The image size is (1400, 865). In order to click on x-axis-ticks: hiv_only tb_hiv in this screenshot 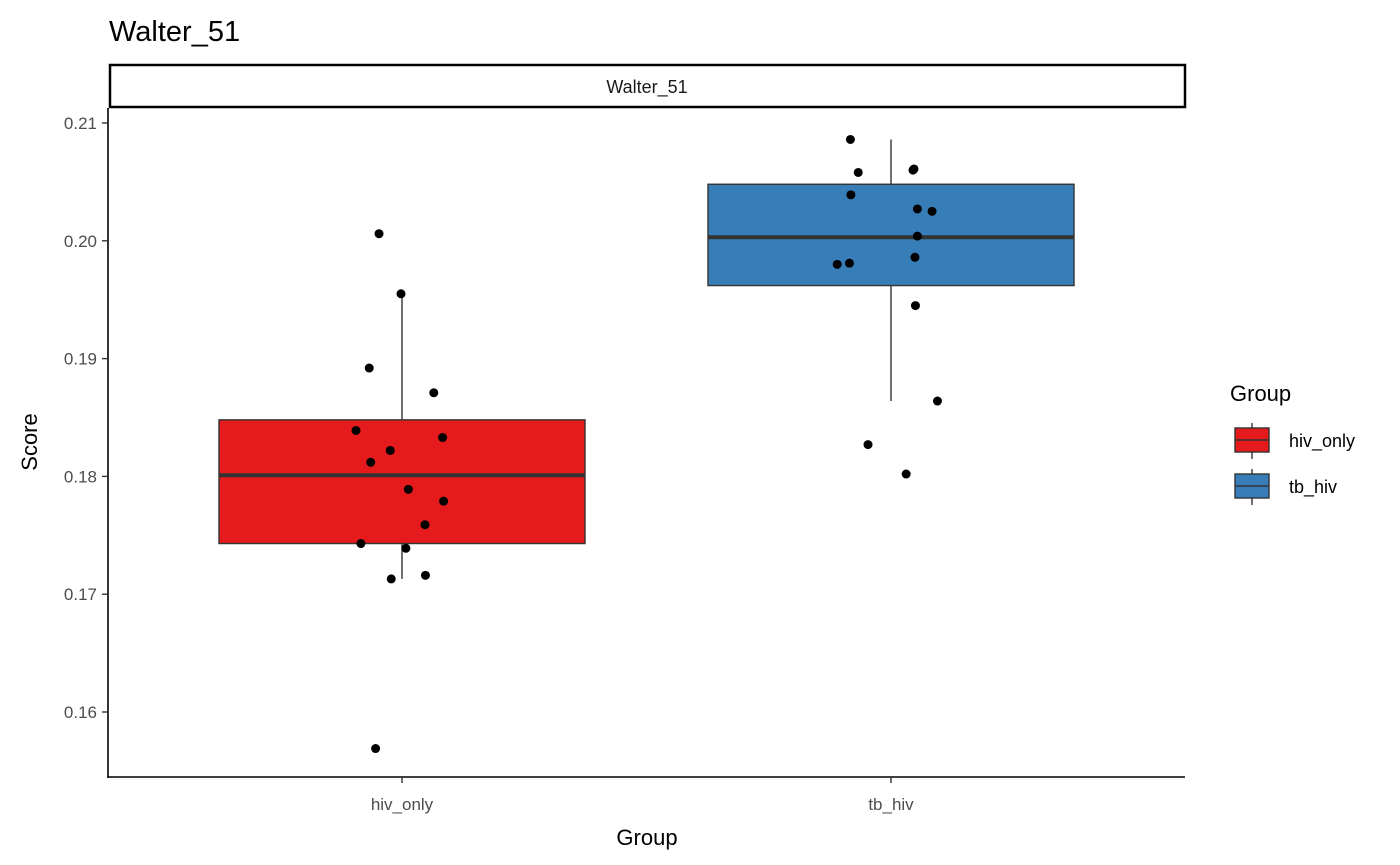, I will do `click(642, 795)`.